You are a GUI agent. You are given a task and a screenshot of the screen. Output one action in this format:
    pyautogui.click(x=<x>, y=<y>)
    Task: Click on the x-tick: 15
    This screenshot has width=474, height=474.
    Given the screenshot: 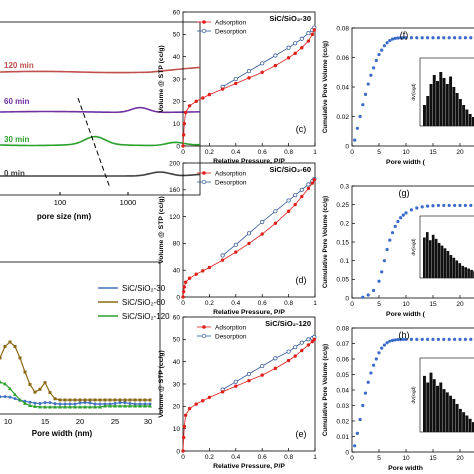 What is the action you would take?
    pyautogui.click(x=45, y=421)
    